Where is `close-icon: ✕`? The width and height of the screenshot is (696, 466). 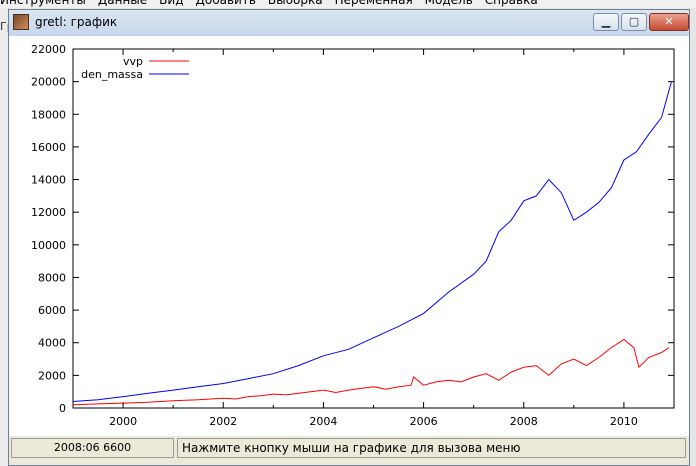 close-icon: ✕ is located at coordinates (669, 21).